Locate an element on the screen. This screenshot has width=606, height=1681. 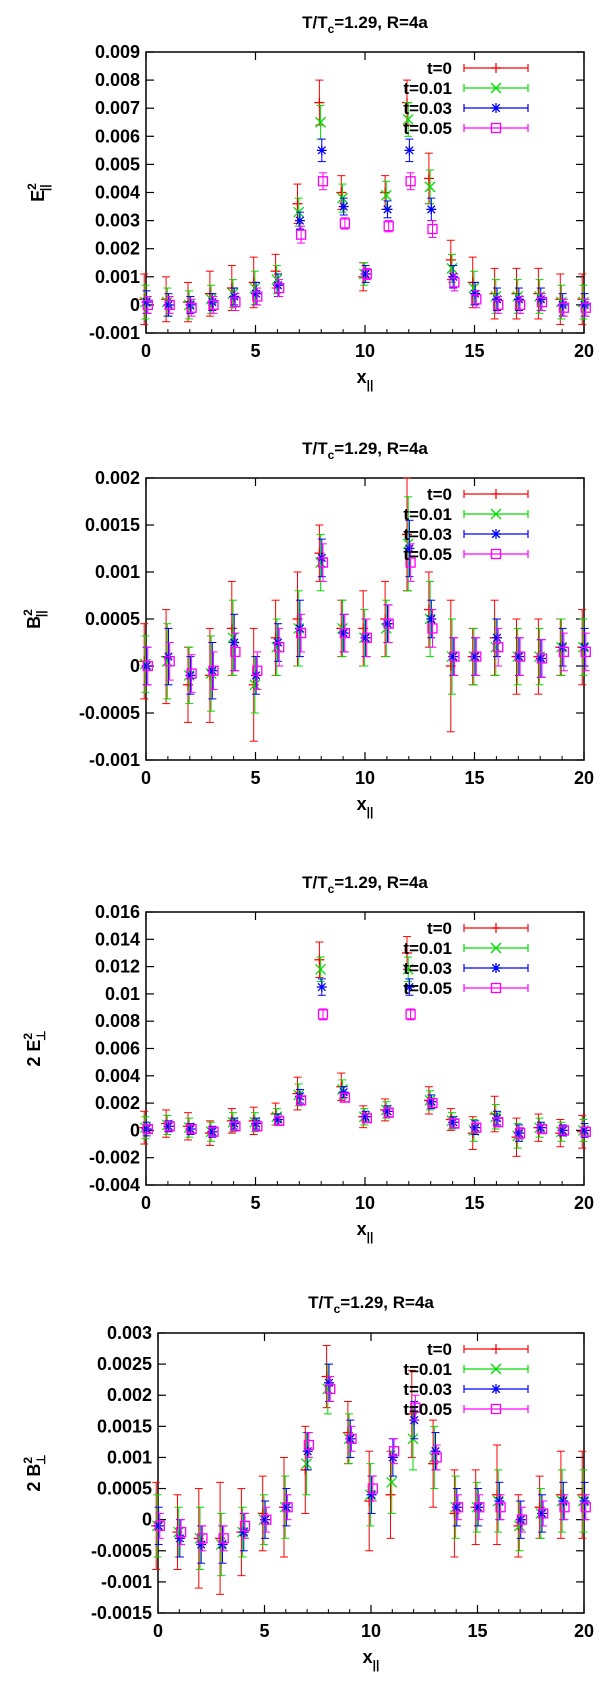
y-tick-label: 0.009 is located at coordinates (117, 52).